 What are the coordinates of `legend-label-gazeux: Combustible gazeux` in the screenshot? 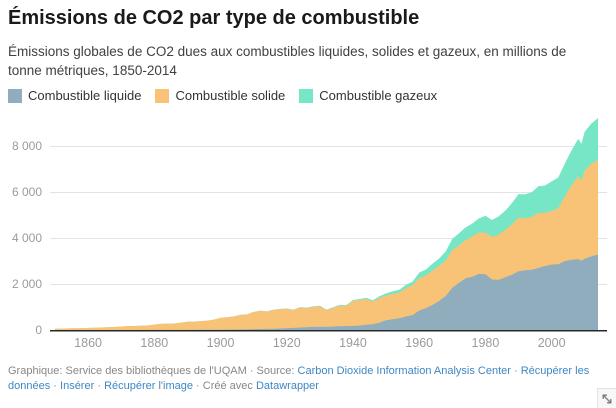 It's located at (378, 95).